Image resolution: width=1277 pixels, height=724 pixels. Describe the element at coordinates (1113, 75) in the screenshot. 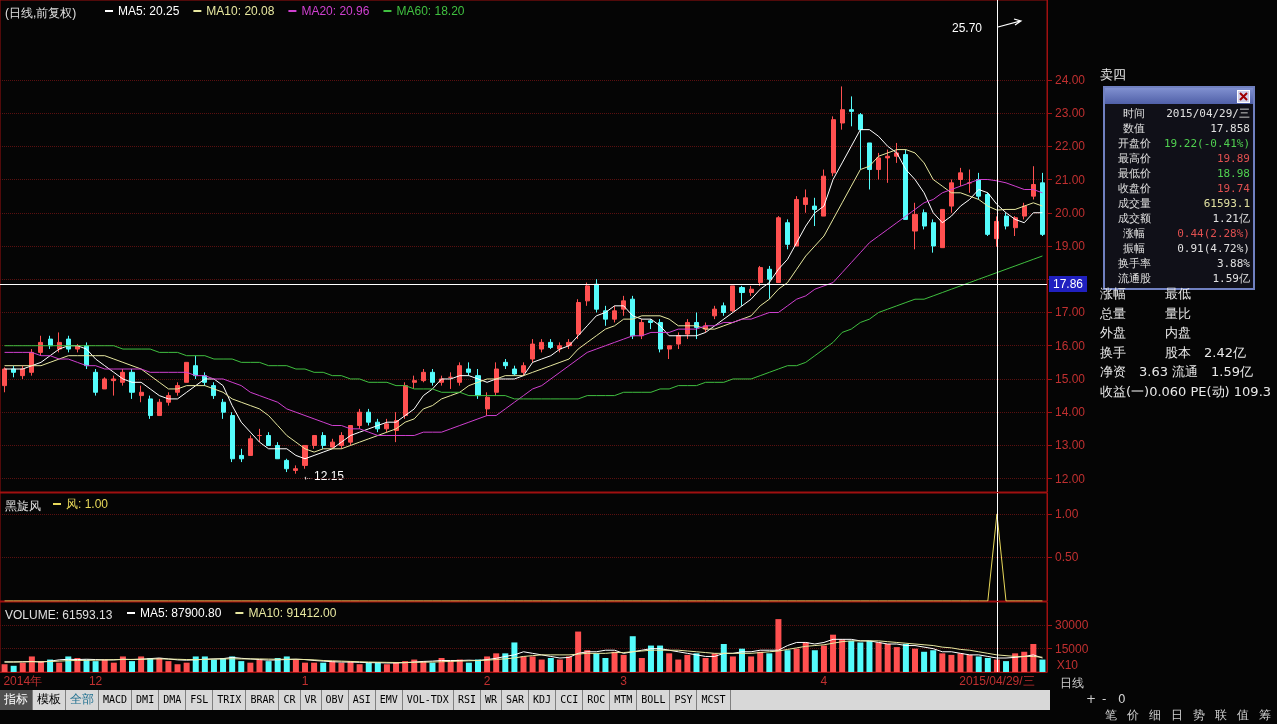

I see `text: 卖四` at that location.